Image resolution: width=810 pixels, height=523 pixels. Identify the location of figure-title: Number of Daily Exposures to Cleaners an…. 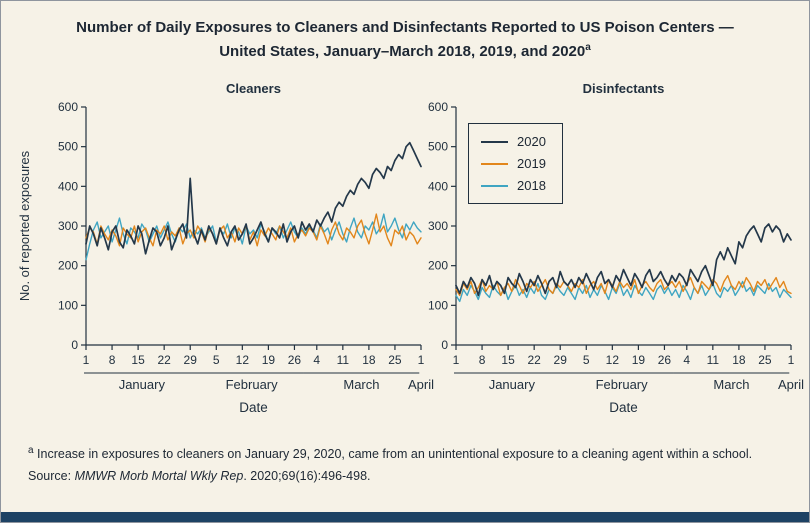
(405, 40).